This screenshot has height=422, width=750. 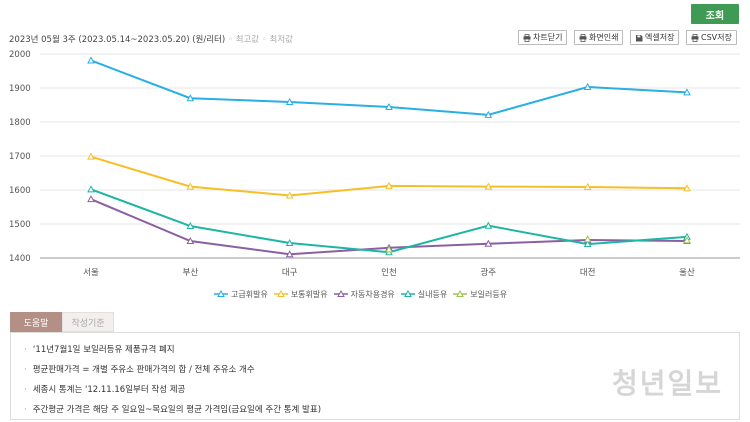 I want to click on note-item: · 세종시 통계는 '12.11.16일부터 작성 제공, so click(x=105, y=390).